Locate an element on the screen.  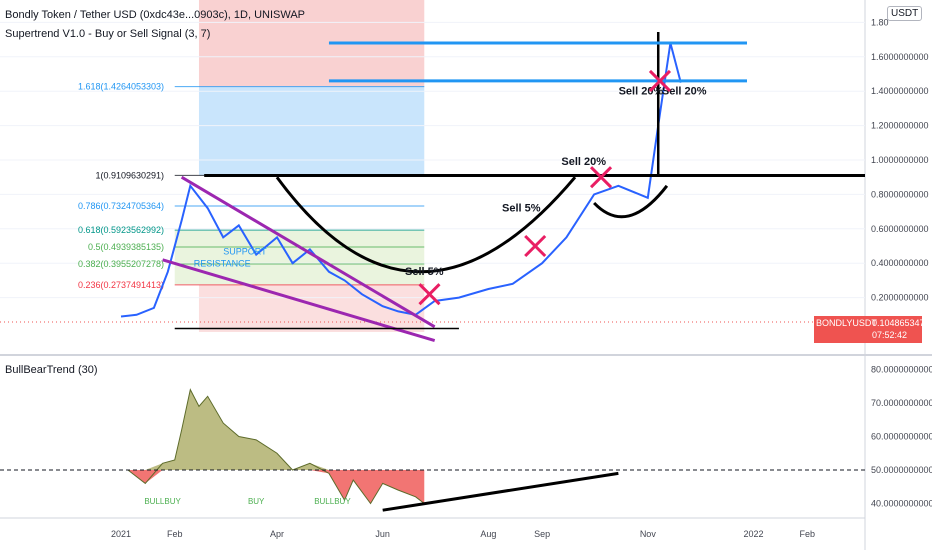
bear-area is located at coordinates (276, 487).